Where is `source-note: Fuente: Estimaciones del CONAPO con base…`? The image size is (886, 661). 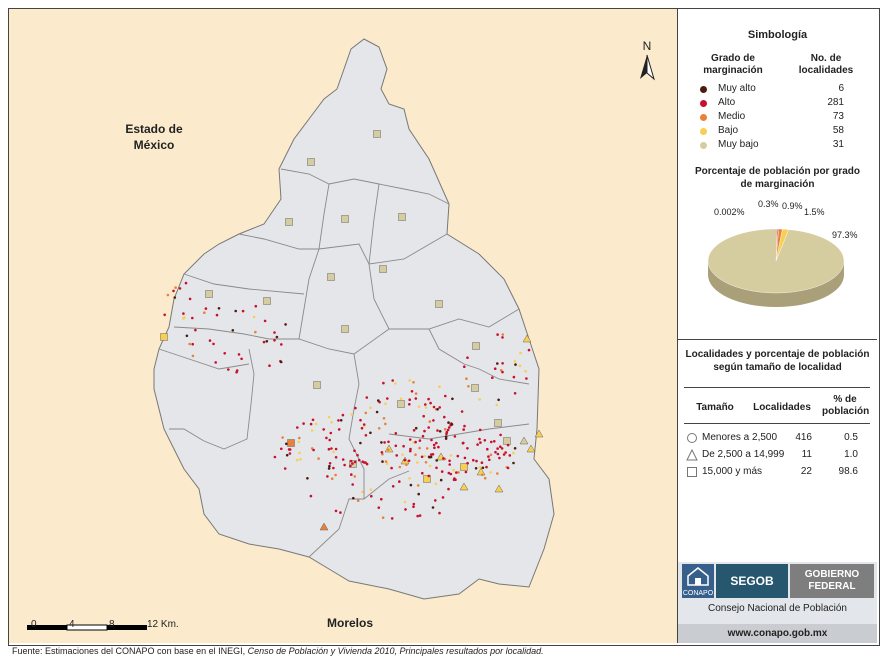 source-note: Fuente: Estimaciones del CONAPO con base… is located at coordinates (278, 651).